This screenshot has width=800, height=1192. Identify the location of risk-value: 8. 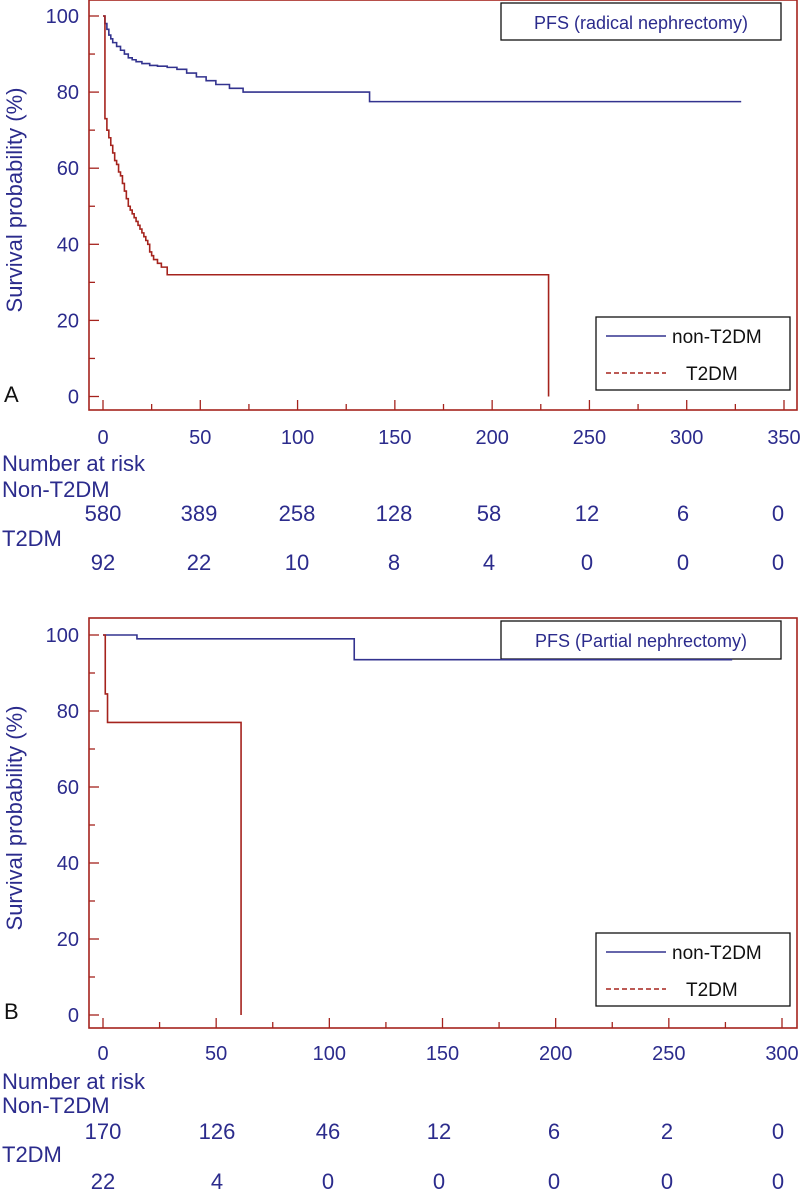
(394, 562).